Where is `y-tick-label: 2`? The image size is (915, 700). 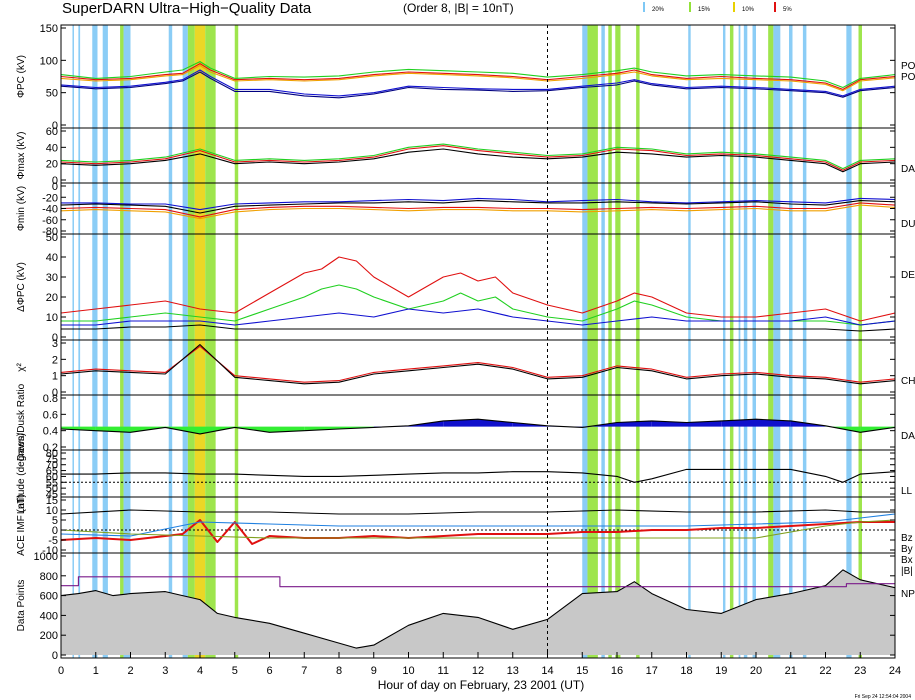 y-tick-label: 2 is located at coordinates (55, 360).